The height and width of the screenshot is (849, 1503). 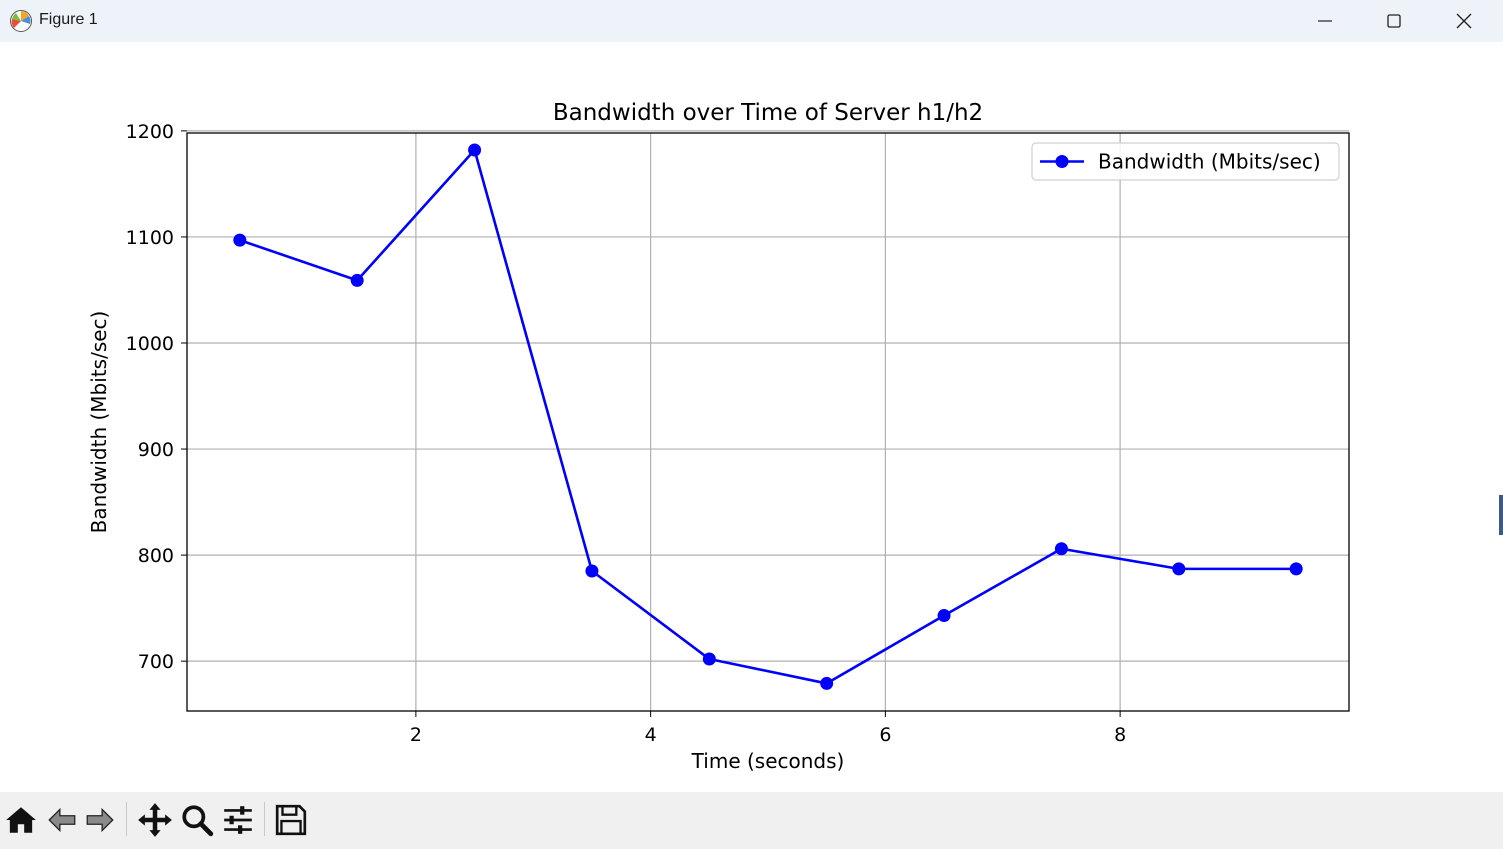 What do you see at coordinates (156, 662) in the screenshot?
I see `y-tick-label: 700` at bounding box center [156, 662].